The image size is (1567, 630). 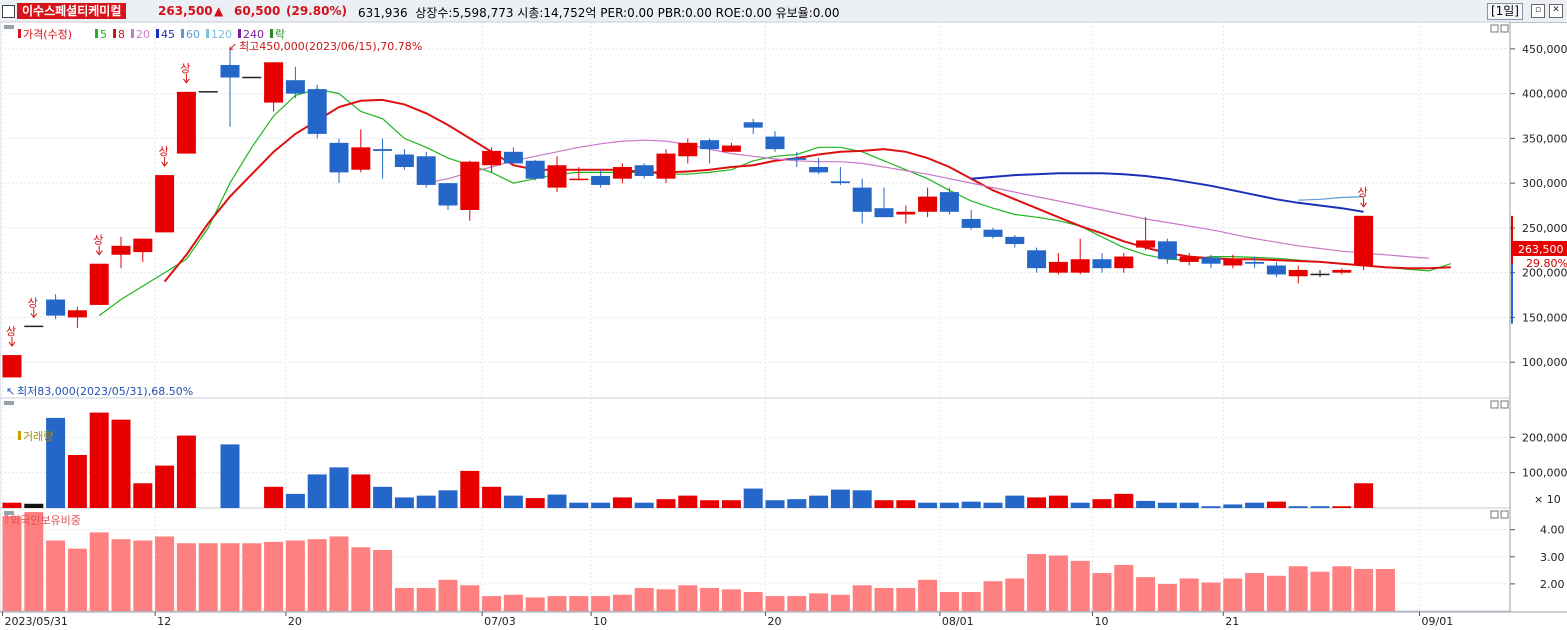 What do you see at coordinates (295, 621) in the screenshot?
I see `x-tick-label: 20` at bounding box center [295, 621].